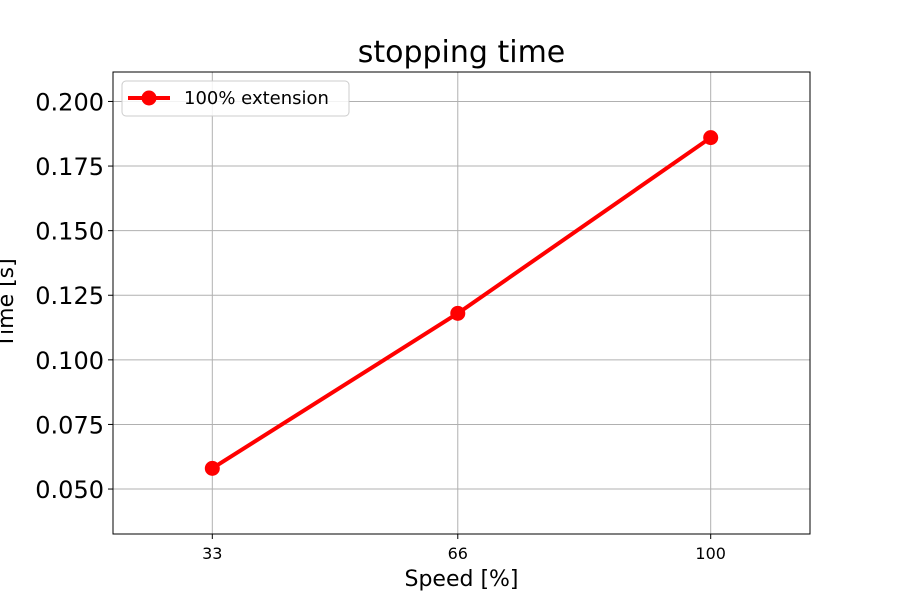 Image resolution: width=900 pixels, height=600 pixels. I want to click on y-axis-ticks: 0.050 0.075 0.100 0.125 0.150 0.175 0.200, so click(74, 296).